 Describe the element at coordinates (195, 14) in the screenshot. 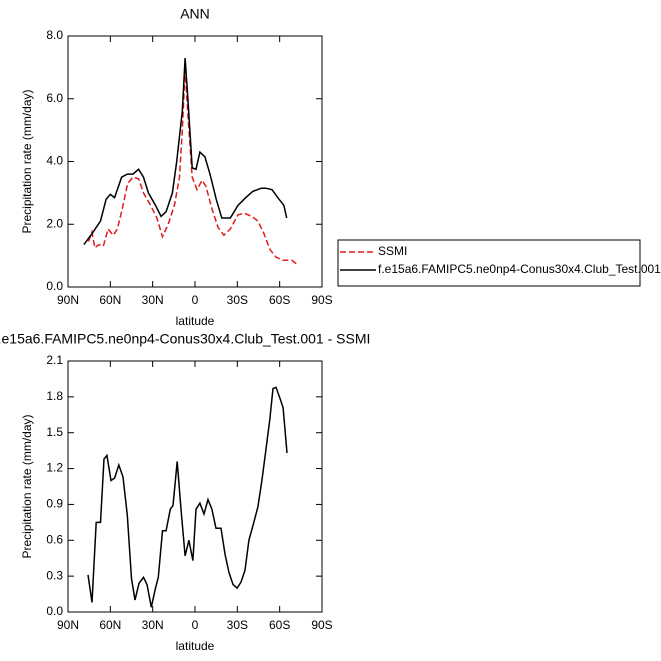

I see `chart-title: ANN` at that location.